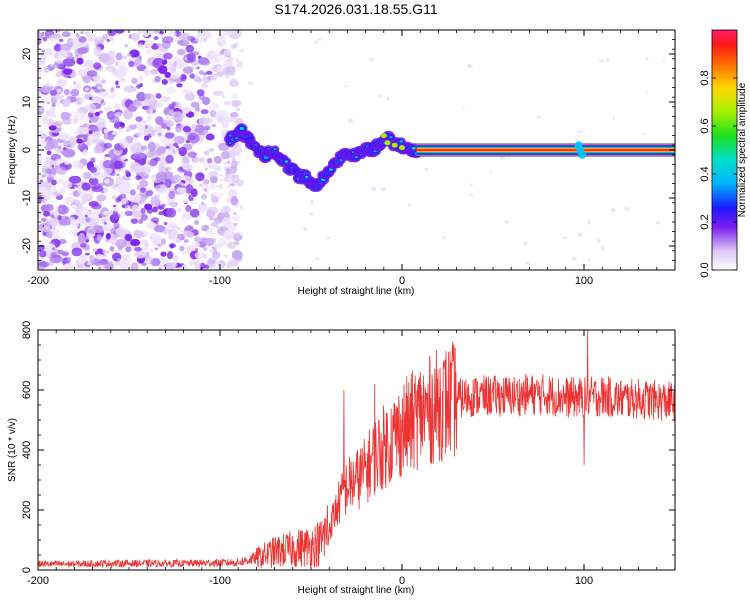  Describe the element at coordinates (27, 54) in the screenshot. I see `y-tick-label: 20` at that location.